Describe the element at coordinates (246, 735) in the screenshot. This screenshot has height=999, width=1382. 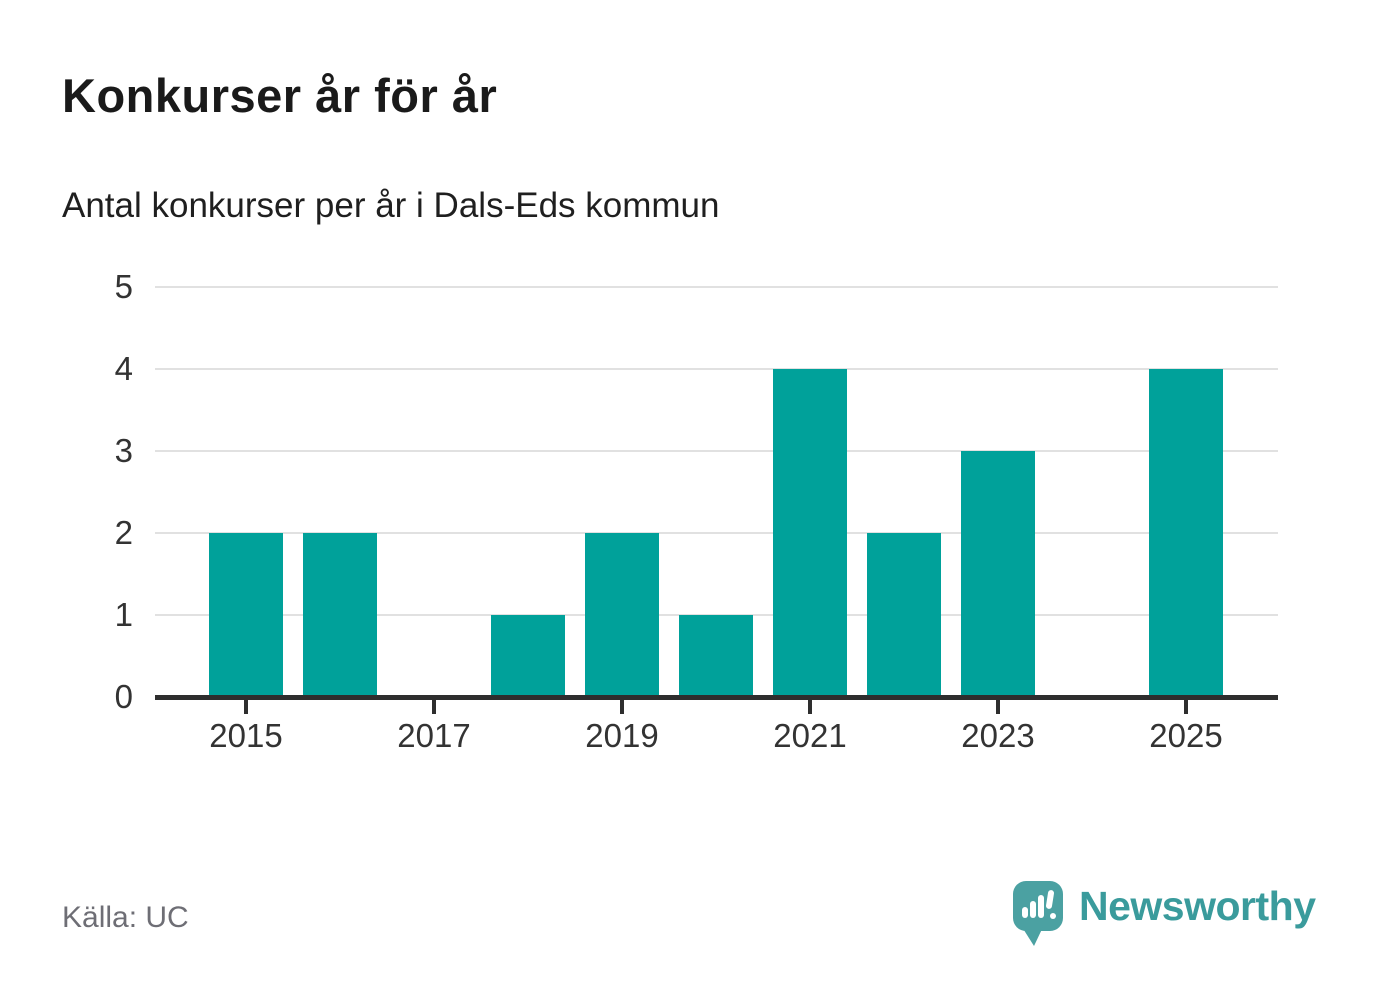
I see `x-axis-label: 2015` at that location.